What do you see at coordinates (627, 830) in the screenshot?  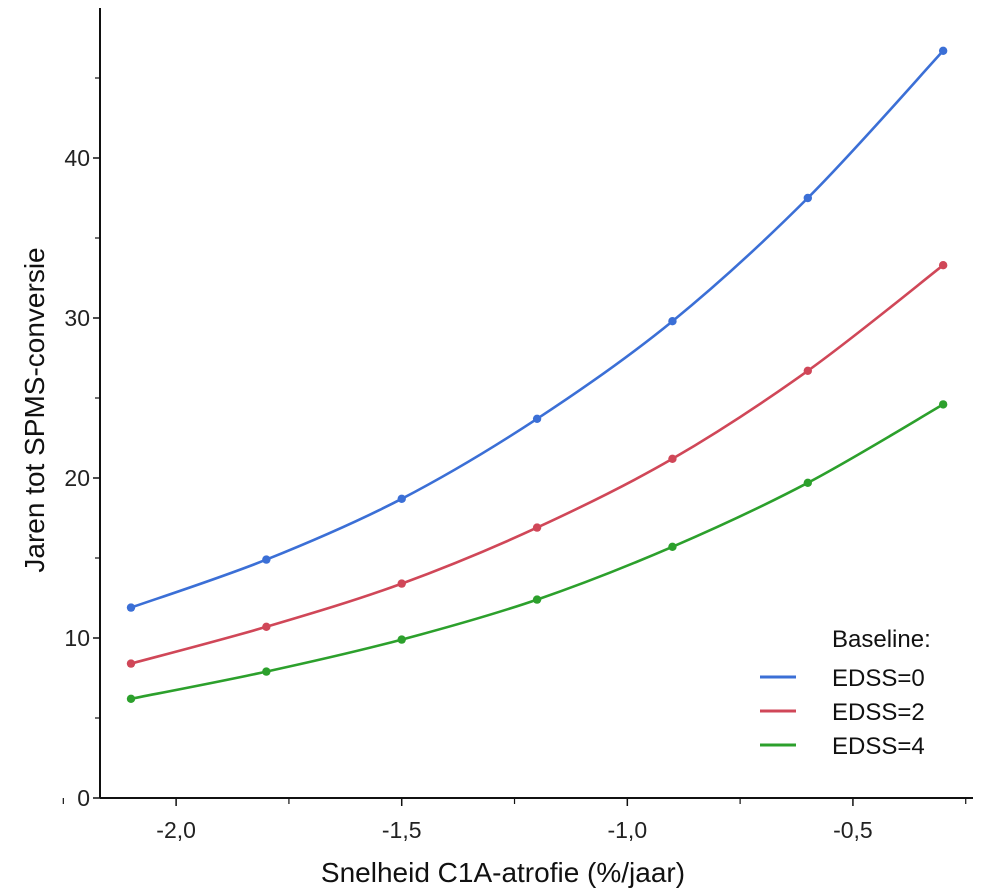 I see `x-tick-label: -1,0` at bounding box center [627, 830].